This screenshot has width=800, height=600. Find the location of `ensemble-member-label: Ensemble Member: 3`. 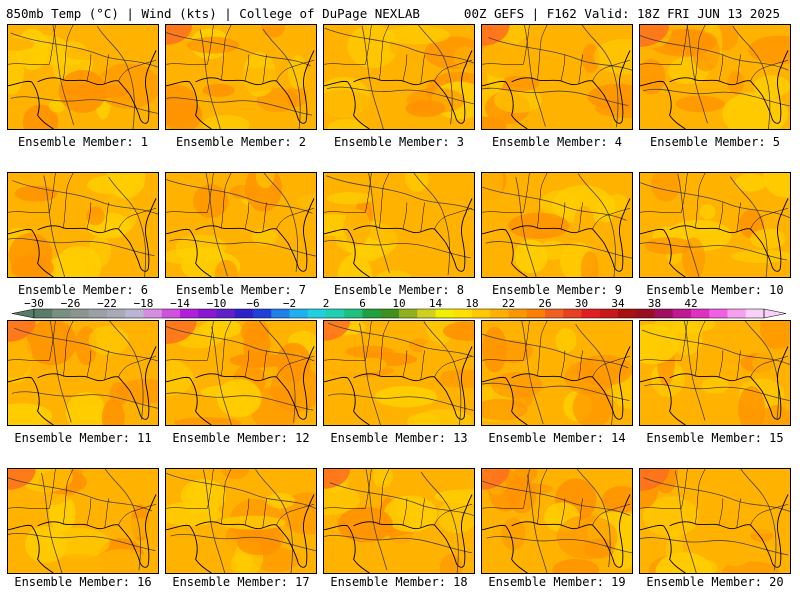

ensemble-member-label: Ensemble Member: 3 is located at coordinates (399, 142).